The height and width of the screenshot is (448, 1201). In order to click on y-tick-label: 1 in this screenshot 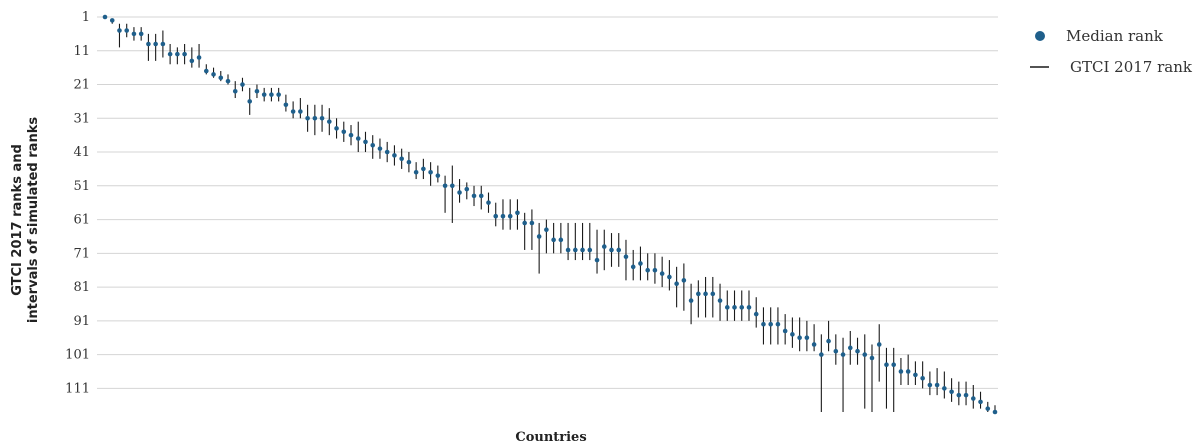, I will do `click(86, 17)`.